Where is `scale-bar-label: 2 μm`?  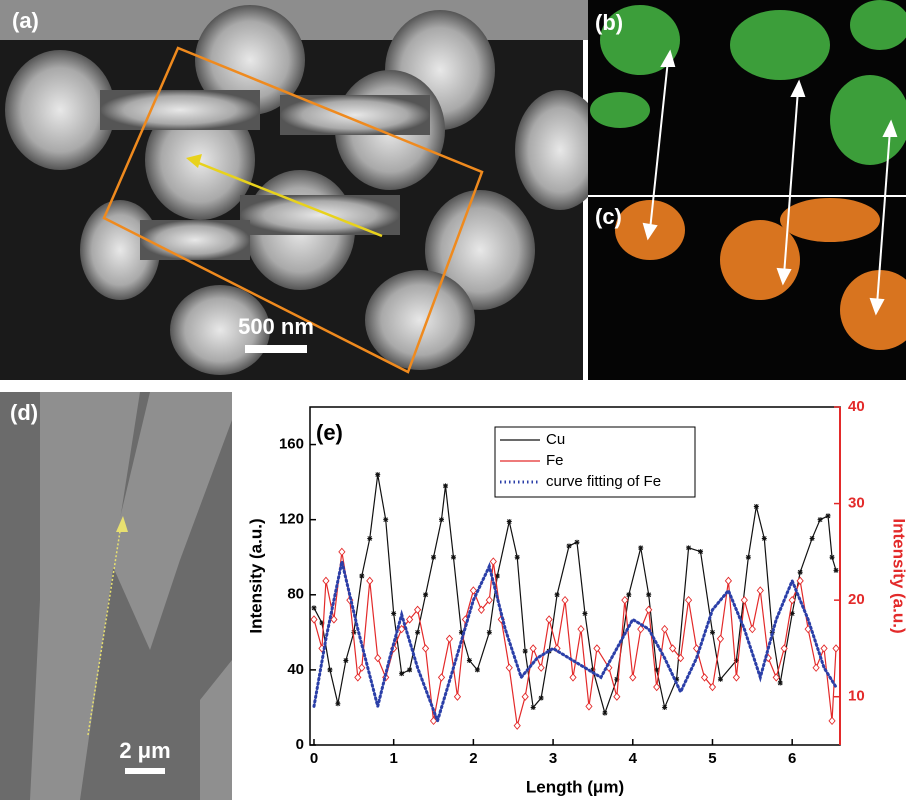
scale-bar-label: 2 μm is located at coordinates (144, 750).